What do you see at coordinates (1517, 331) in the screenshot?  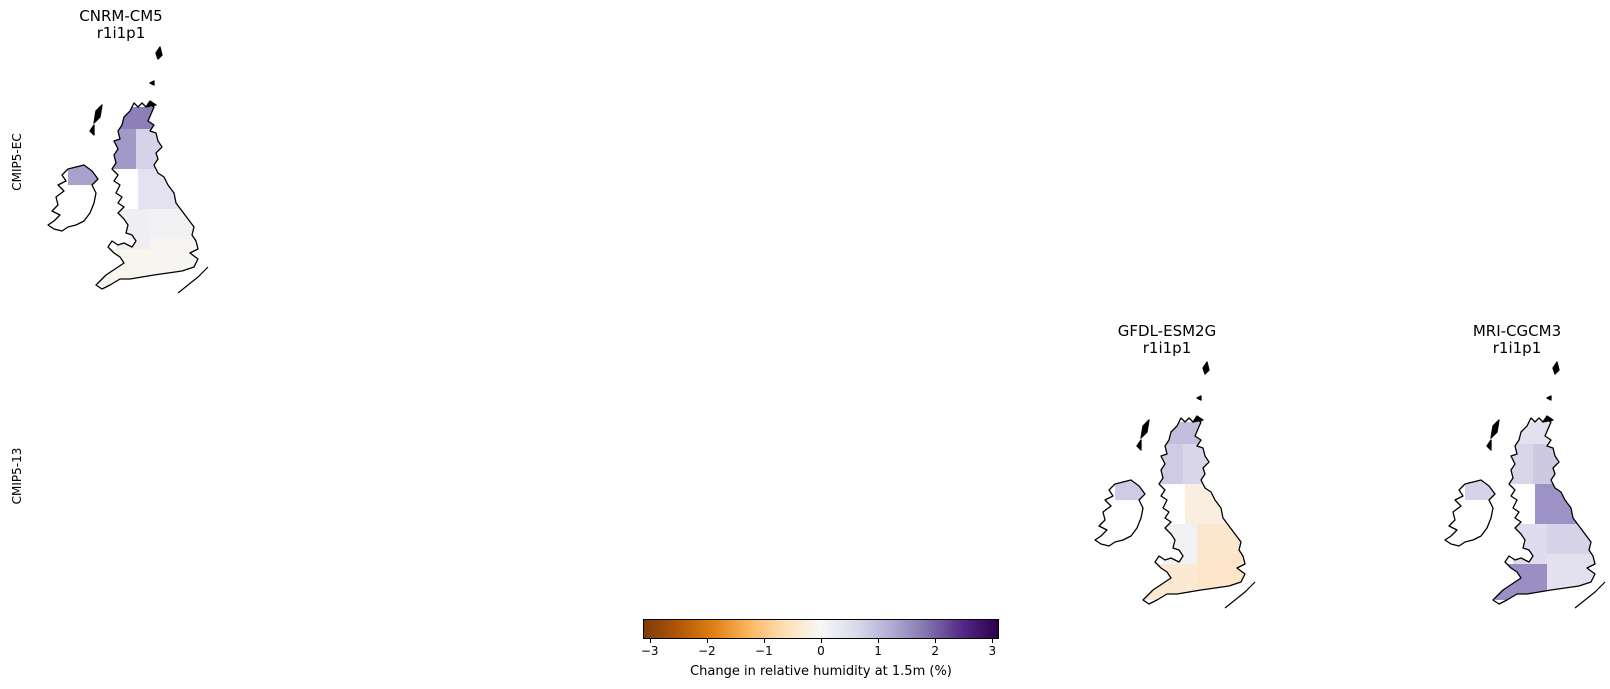 I see `model-name: MRI-CGCM3` at bounding box center [1517, 331].